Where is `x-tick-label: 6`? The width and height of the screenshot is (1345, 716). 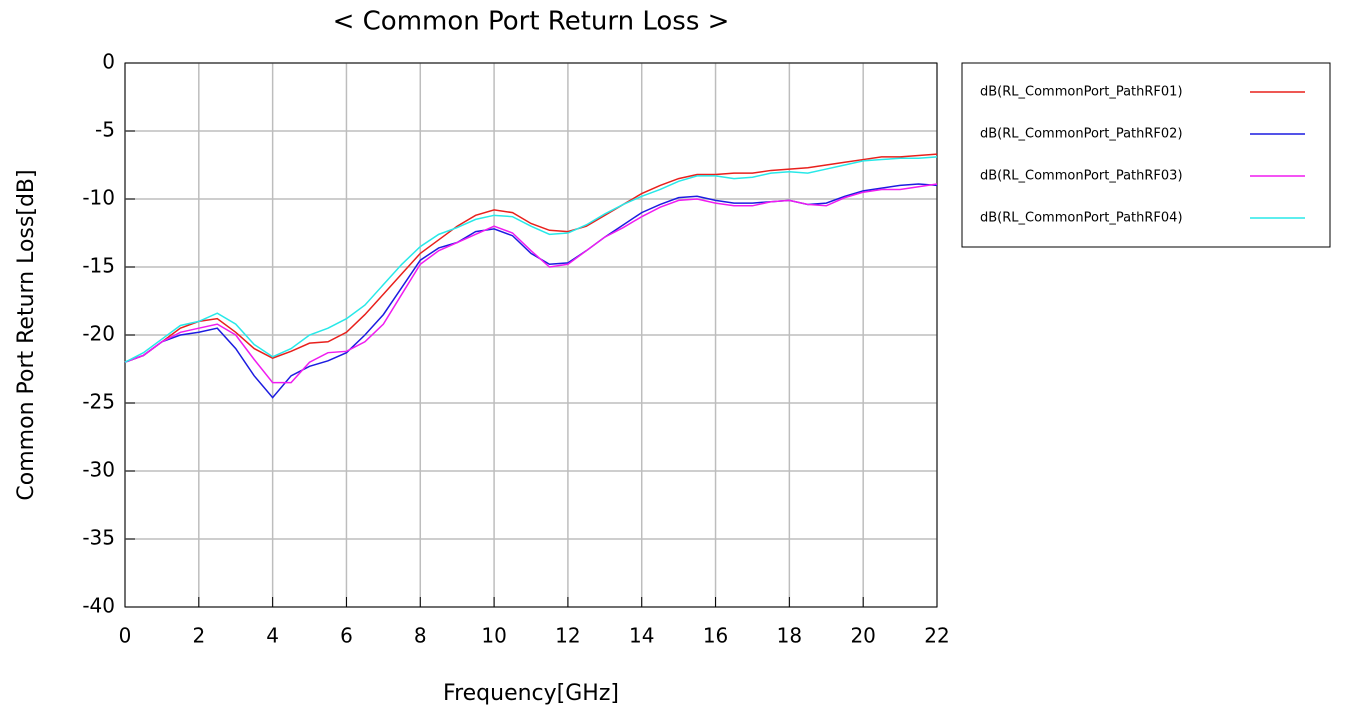 x-tick-label: 6 is located at coordinates (346, 636).